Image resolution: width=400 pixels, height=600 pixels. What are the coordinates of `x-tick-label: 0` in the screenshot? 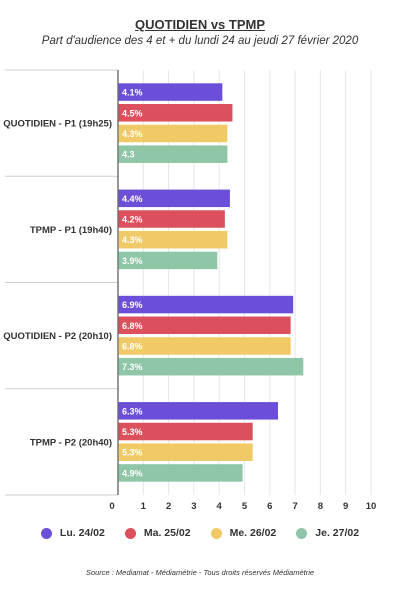 It's located at (111, 506).